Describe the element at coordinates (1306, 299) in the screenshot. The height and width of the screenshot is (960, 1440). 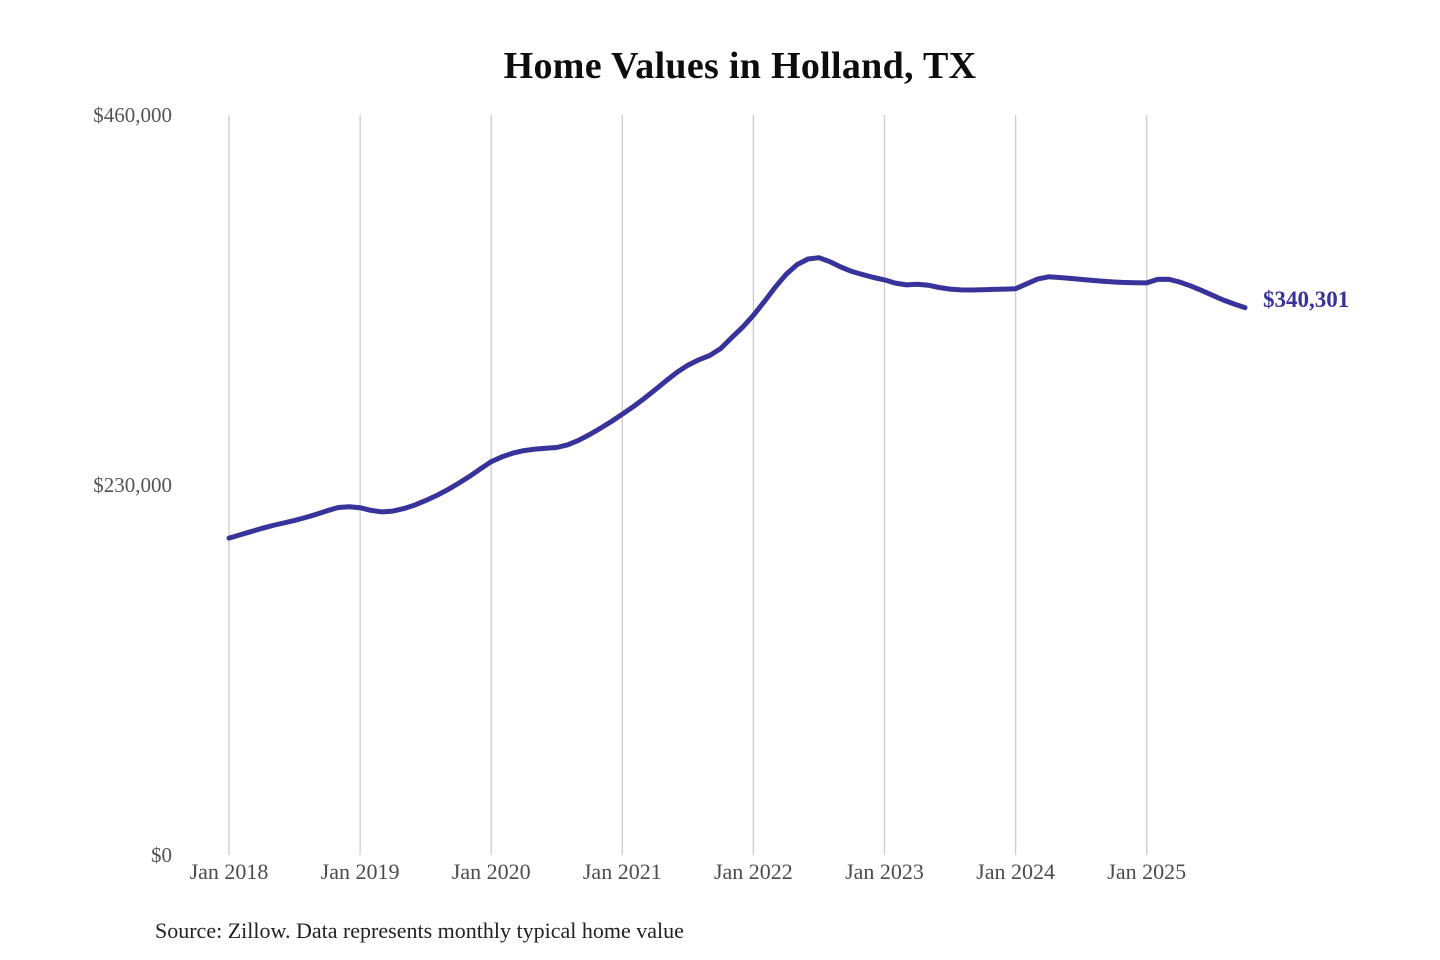
I see `current-value-label: $340,301` at that location.